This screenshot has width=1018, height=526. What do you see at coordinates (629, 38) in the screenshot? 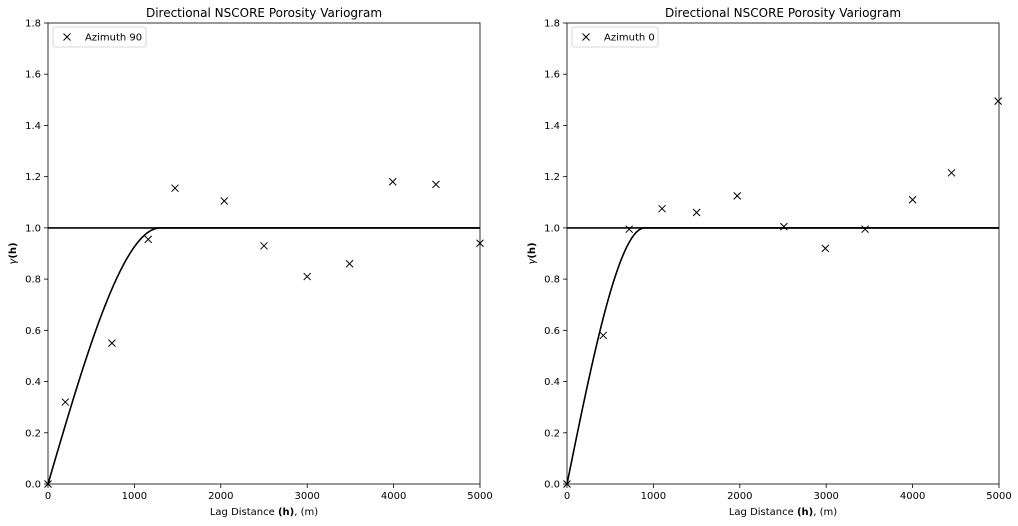
I see `legend-label: Azimuth 0` at bounding box center [629, 38].